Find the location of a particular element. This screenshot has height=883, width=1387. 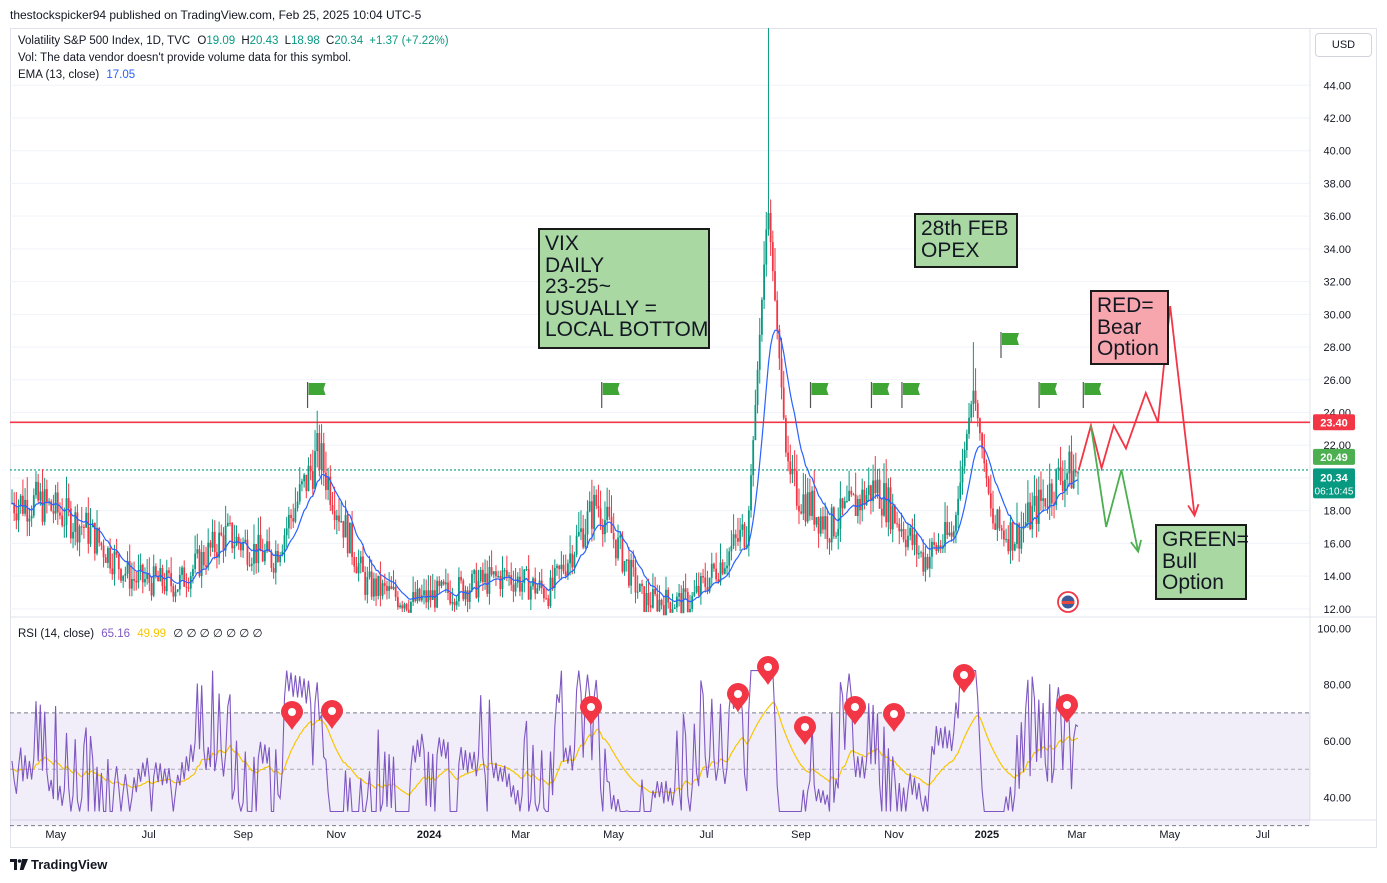

currency-button: USD is located at coordinates (1343, 45).